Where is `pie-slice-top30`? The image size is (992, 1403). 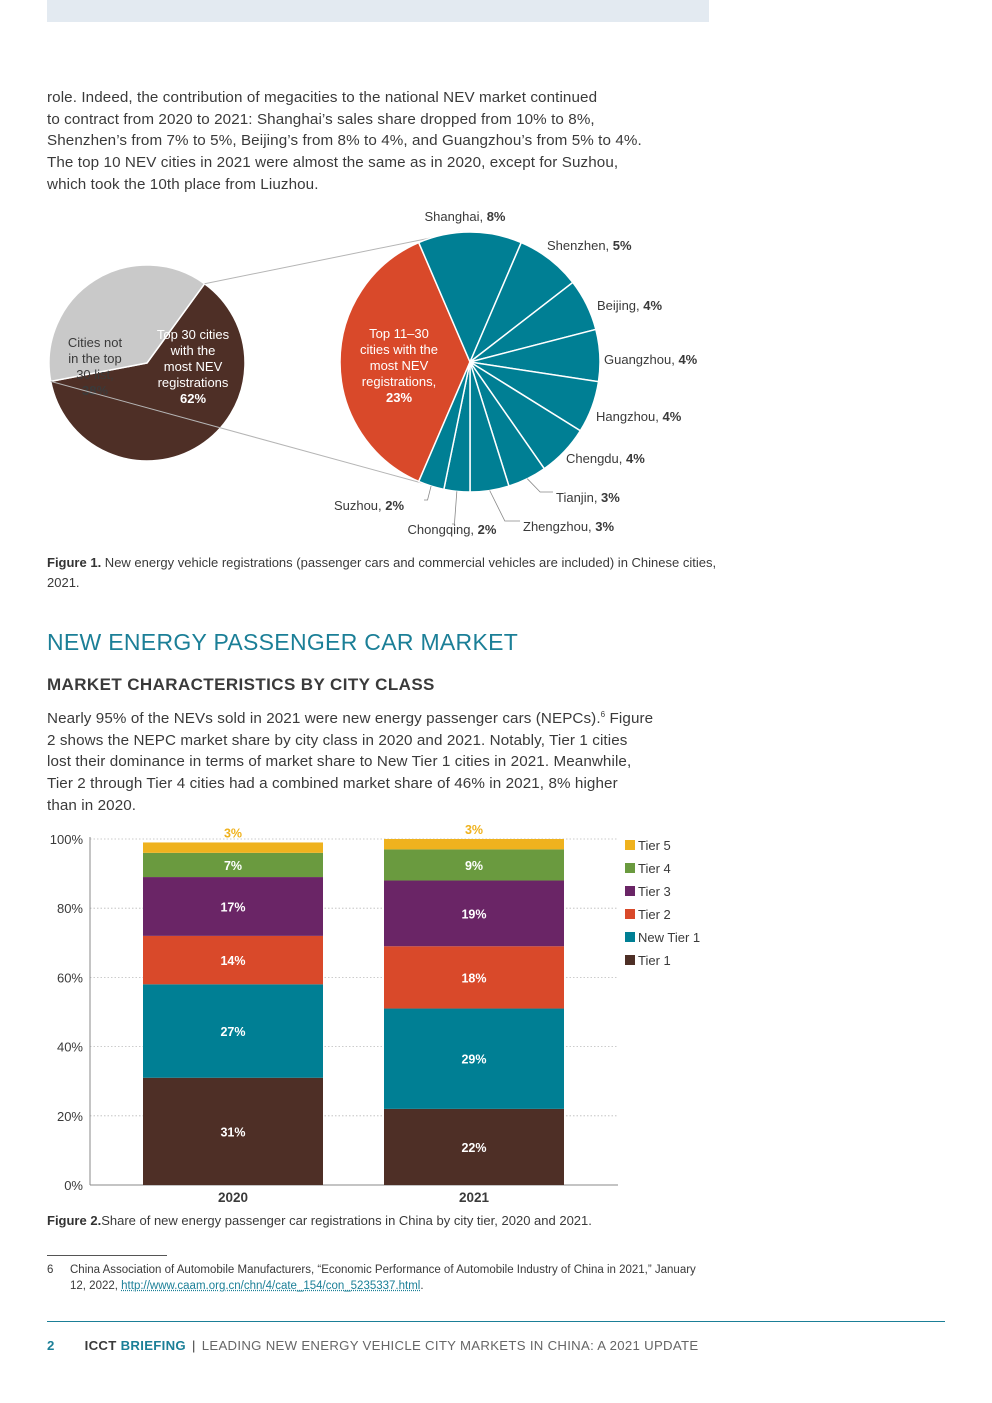 pie-slice-top30 is located at coordinates (147, 372).